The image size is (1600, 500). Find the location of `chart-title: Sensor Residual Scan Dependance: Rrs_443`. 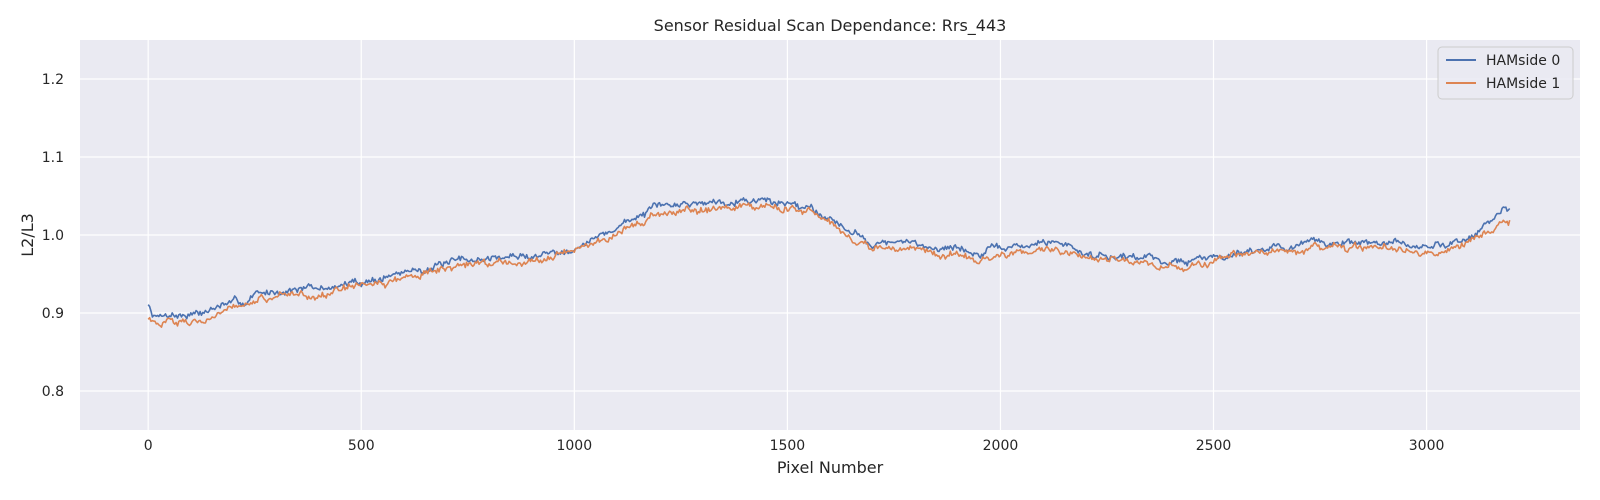

chart-title: Sensor Residual Scan Dependance: Rrs_443 is located at coordinates (830, 26).